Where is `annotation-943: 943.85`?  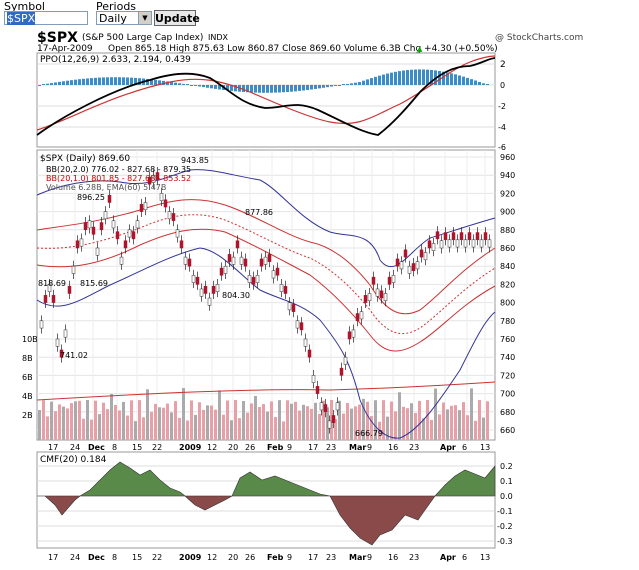 annotation-943: 943.85 is located at coordinates (195, 160).